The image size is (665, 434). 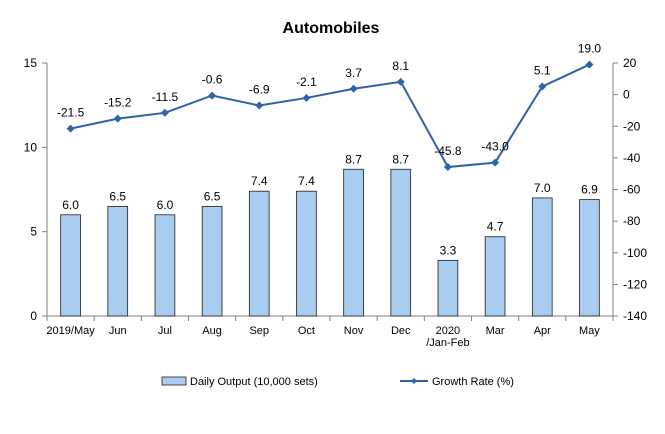 I want to click on x-tick-label: Sep, so click(x=259, y=331).